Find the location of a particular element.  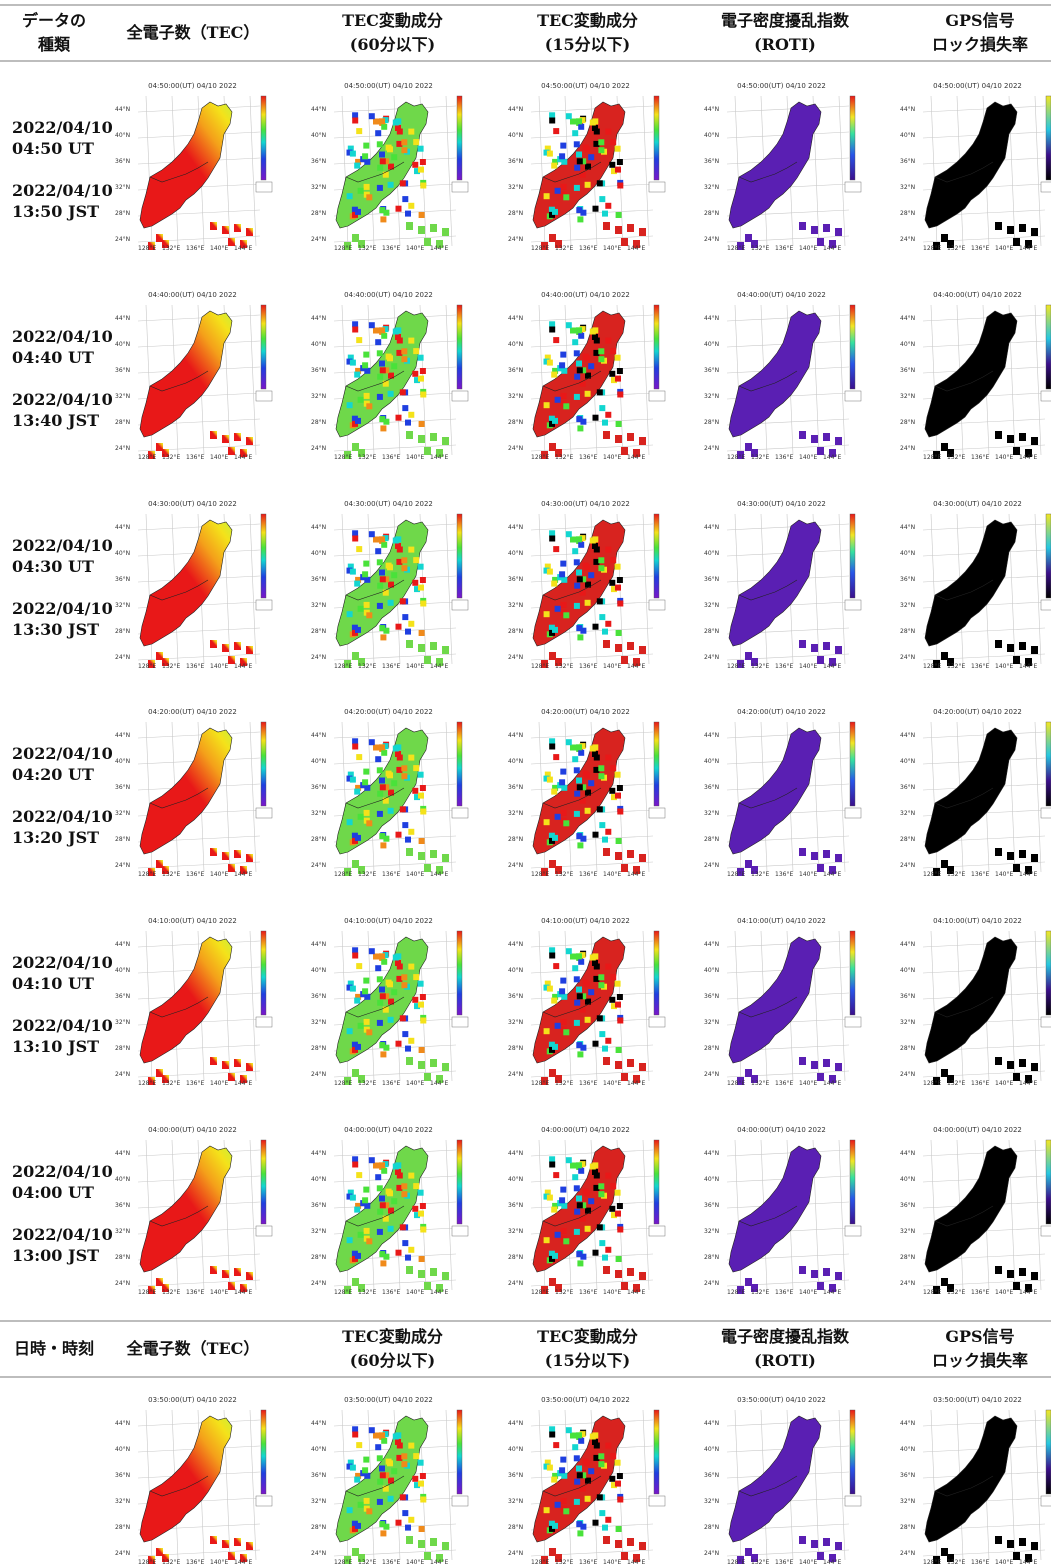

map-title: 04:10:00(UT) 04/10 2022 is located at coordinates (781, 921).